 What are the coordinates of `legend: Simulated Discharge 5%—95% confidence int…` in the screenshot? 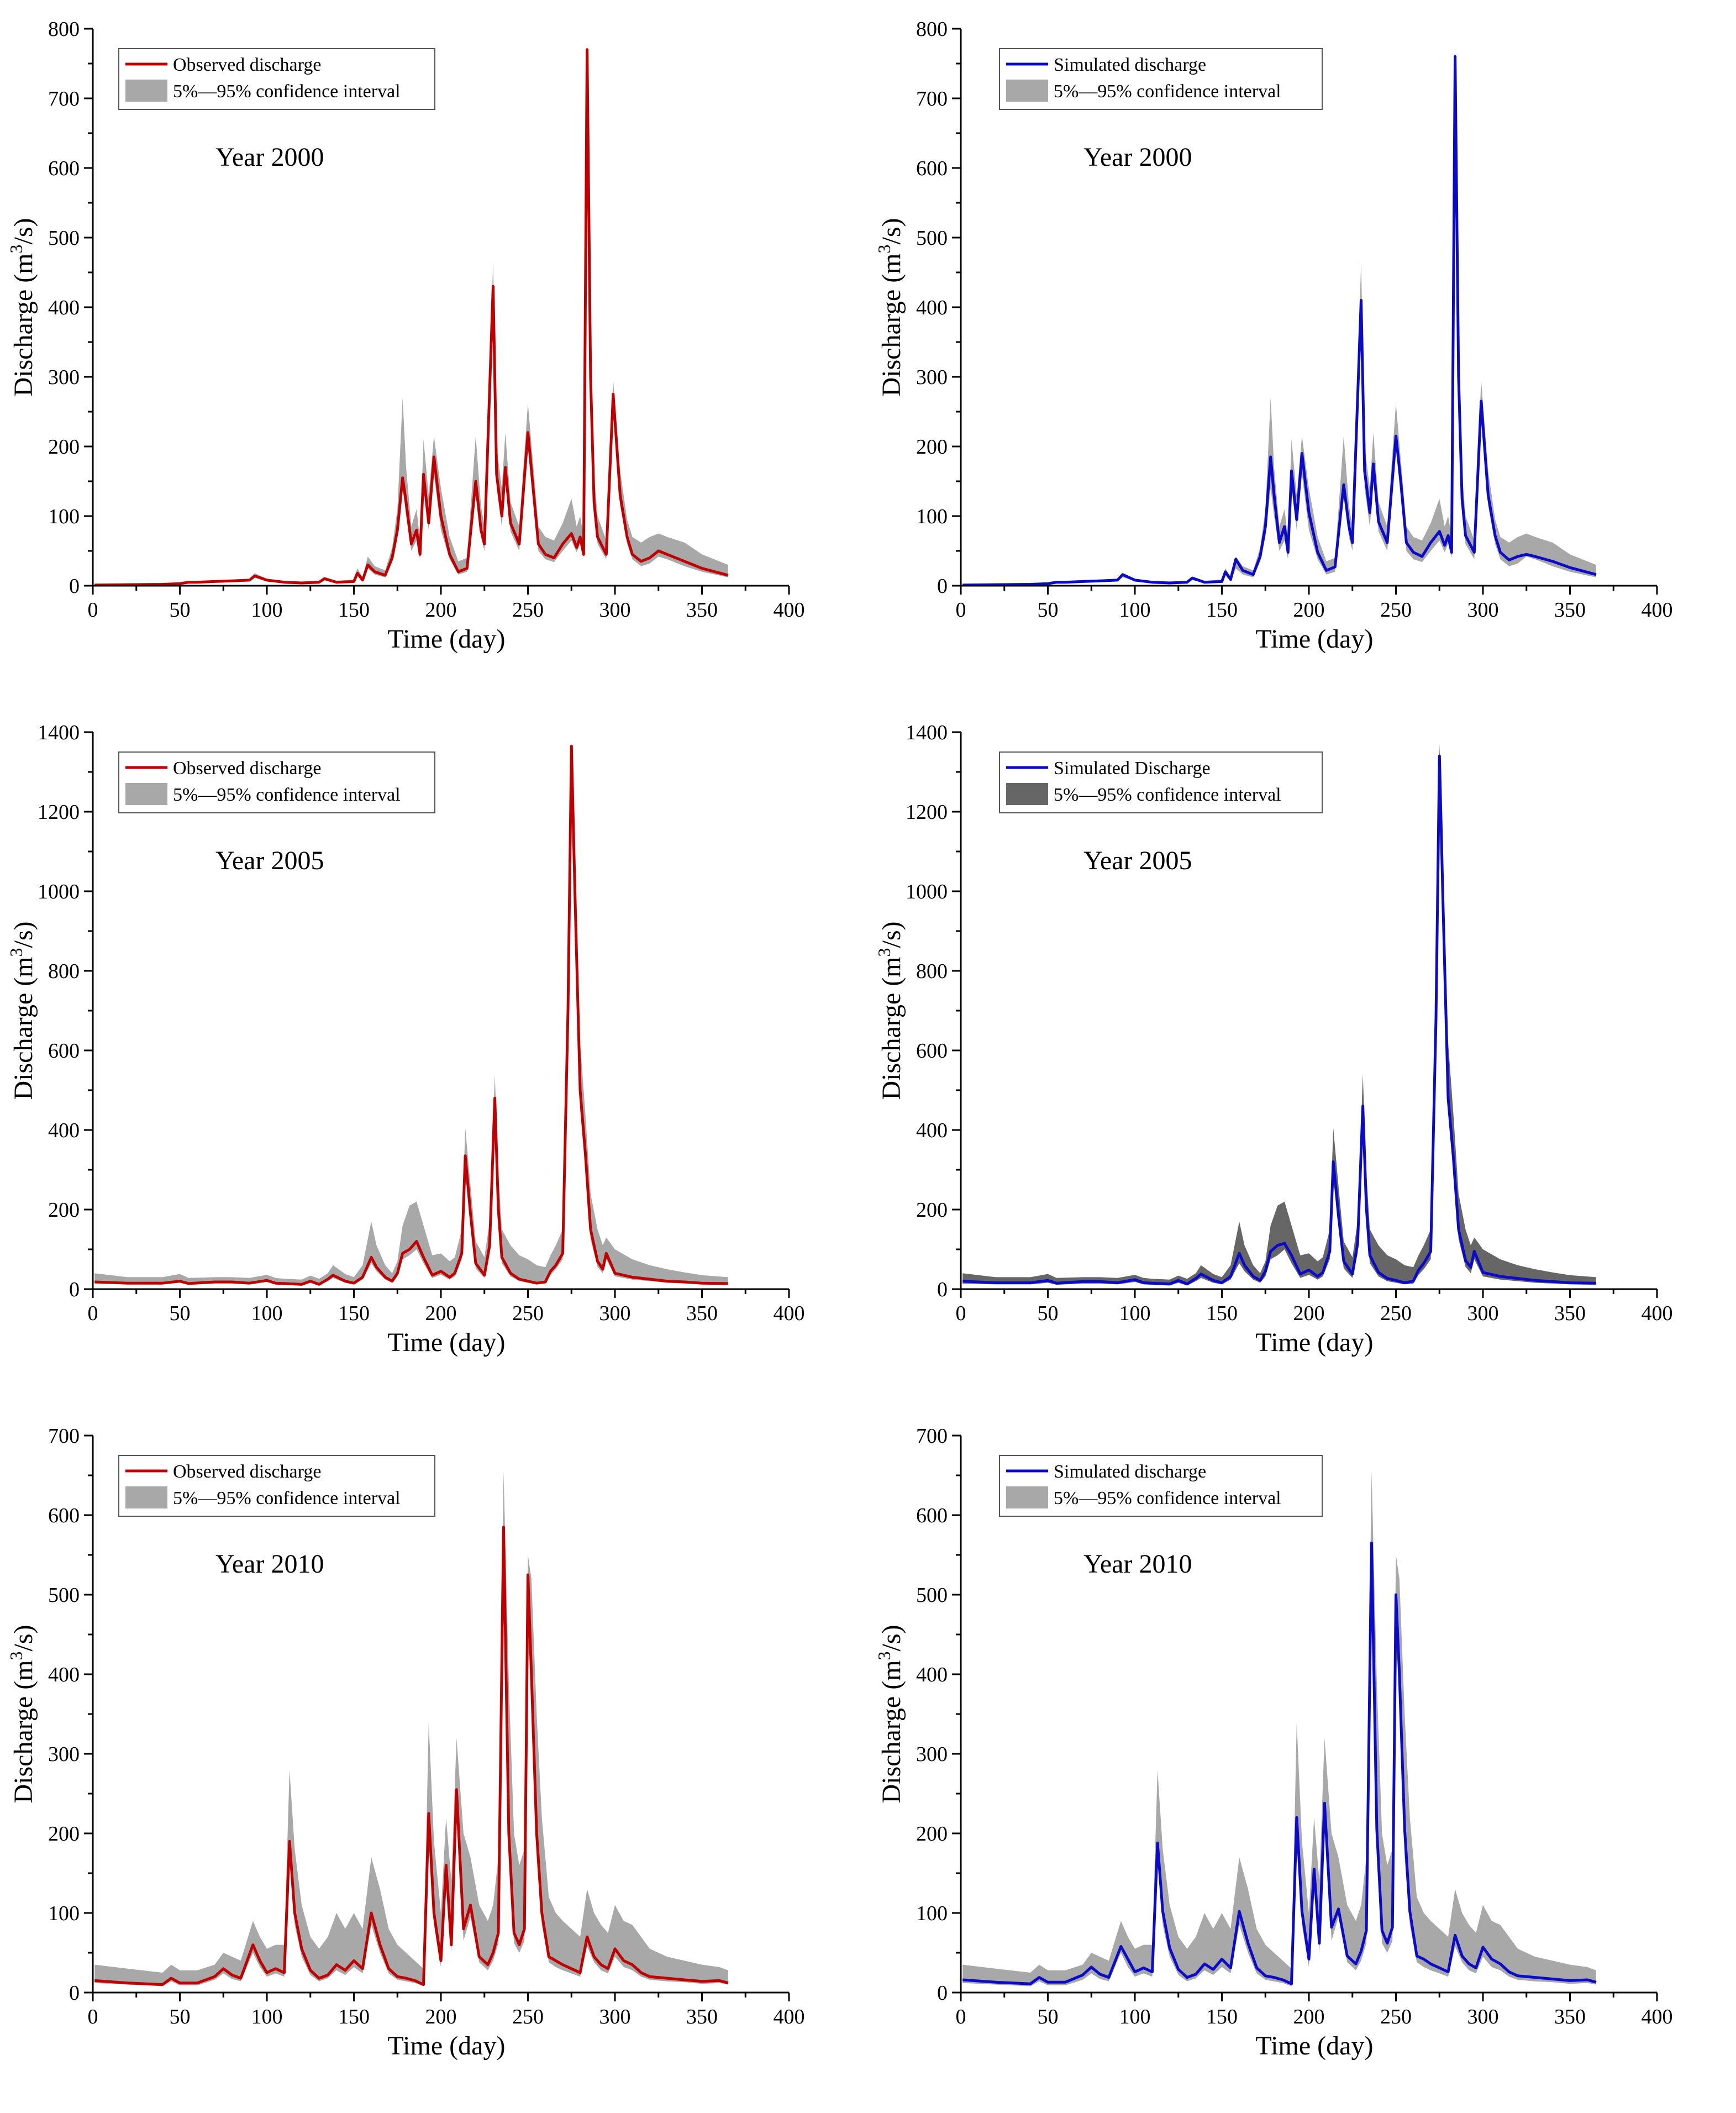 It's located at (1161, 782).